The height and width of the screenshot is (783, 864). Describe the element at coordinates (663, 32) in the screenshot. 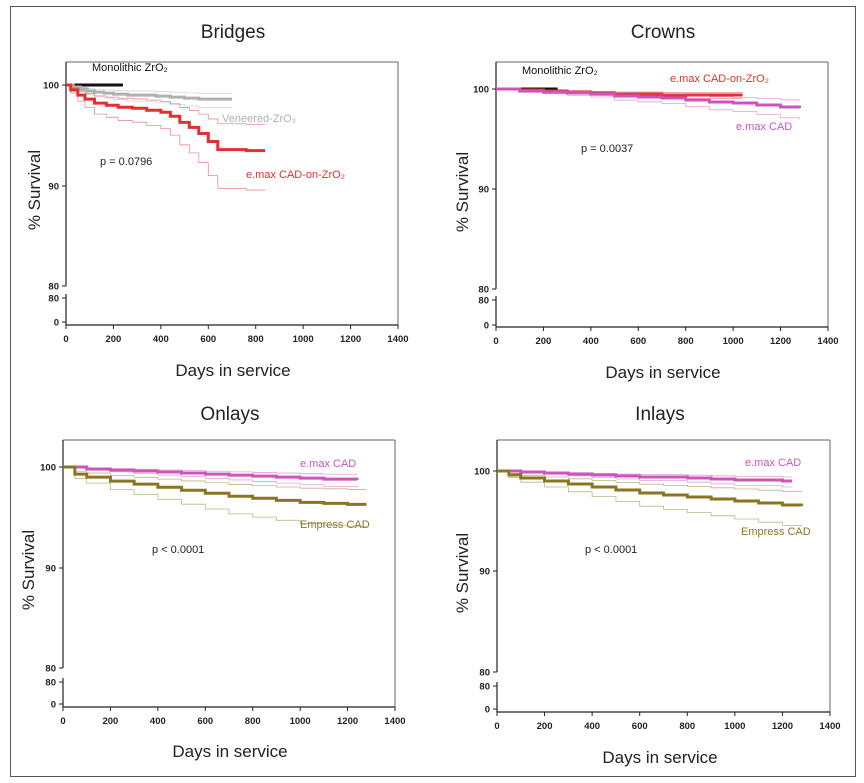

I see `panel-title: Crowns` at that location.